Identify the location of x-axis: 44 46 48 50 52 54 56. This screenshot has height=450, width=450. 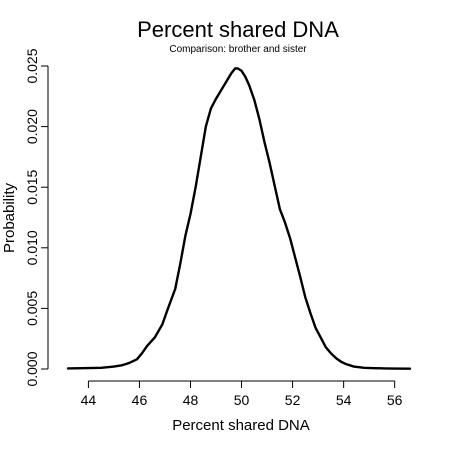
(242, 394).